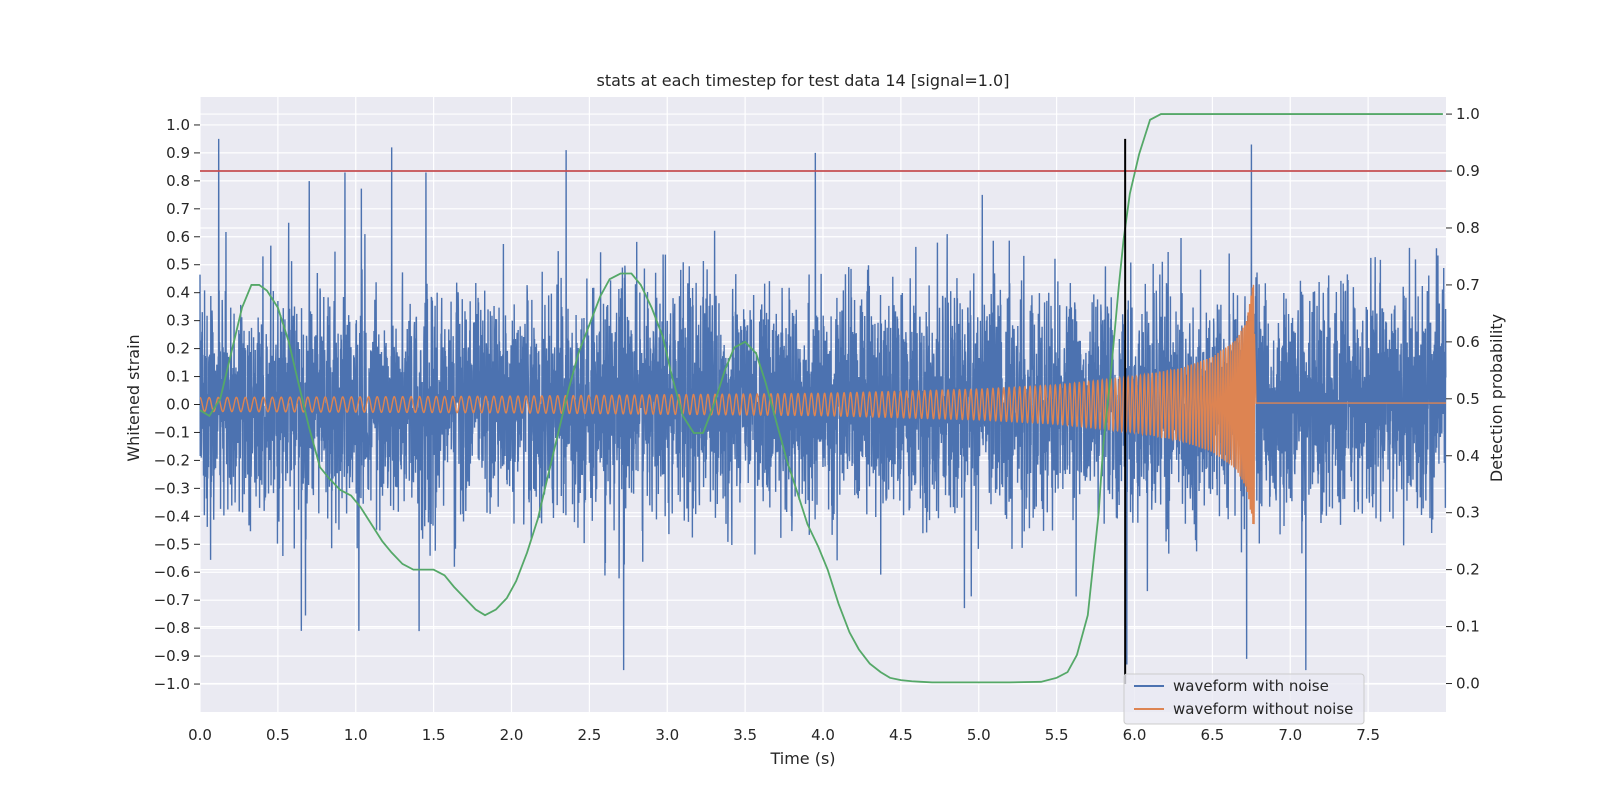 Image resolution: width=1600 pixels, height=800 pixels. I want to click on y-left-tick-label: −0.6, so click(172, 572).